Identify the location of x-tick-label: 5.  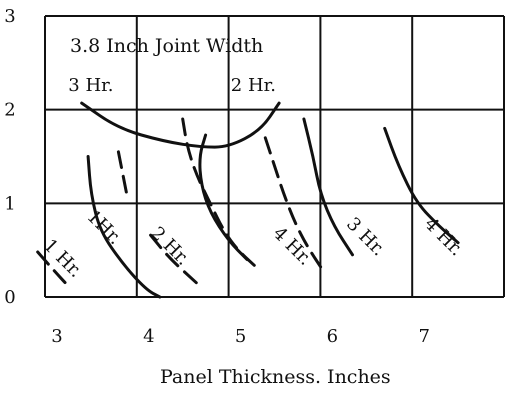
(240, 336).